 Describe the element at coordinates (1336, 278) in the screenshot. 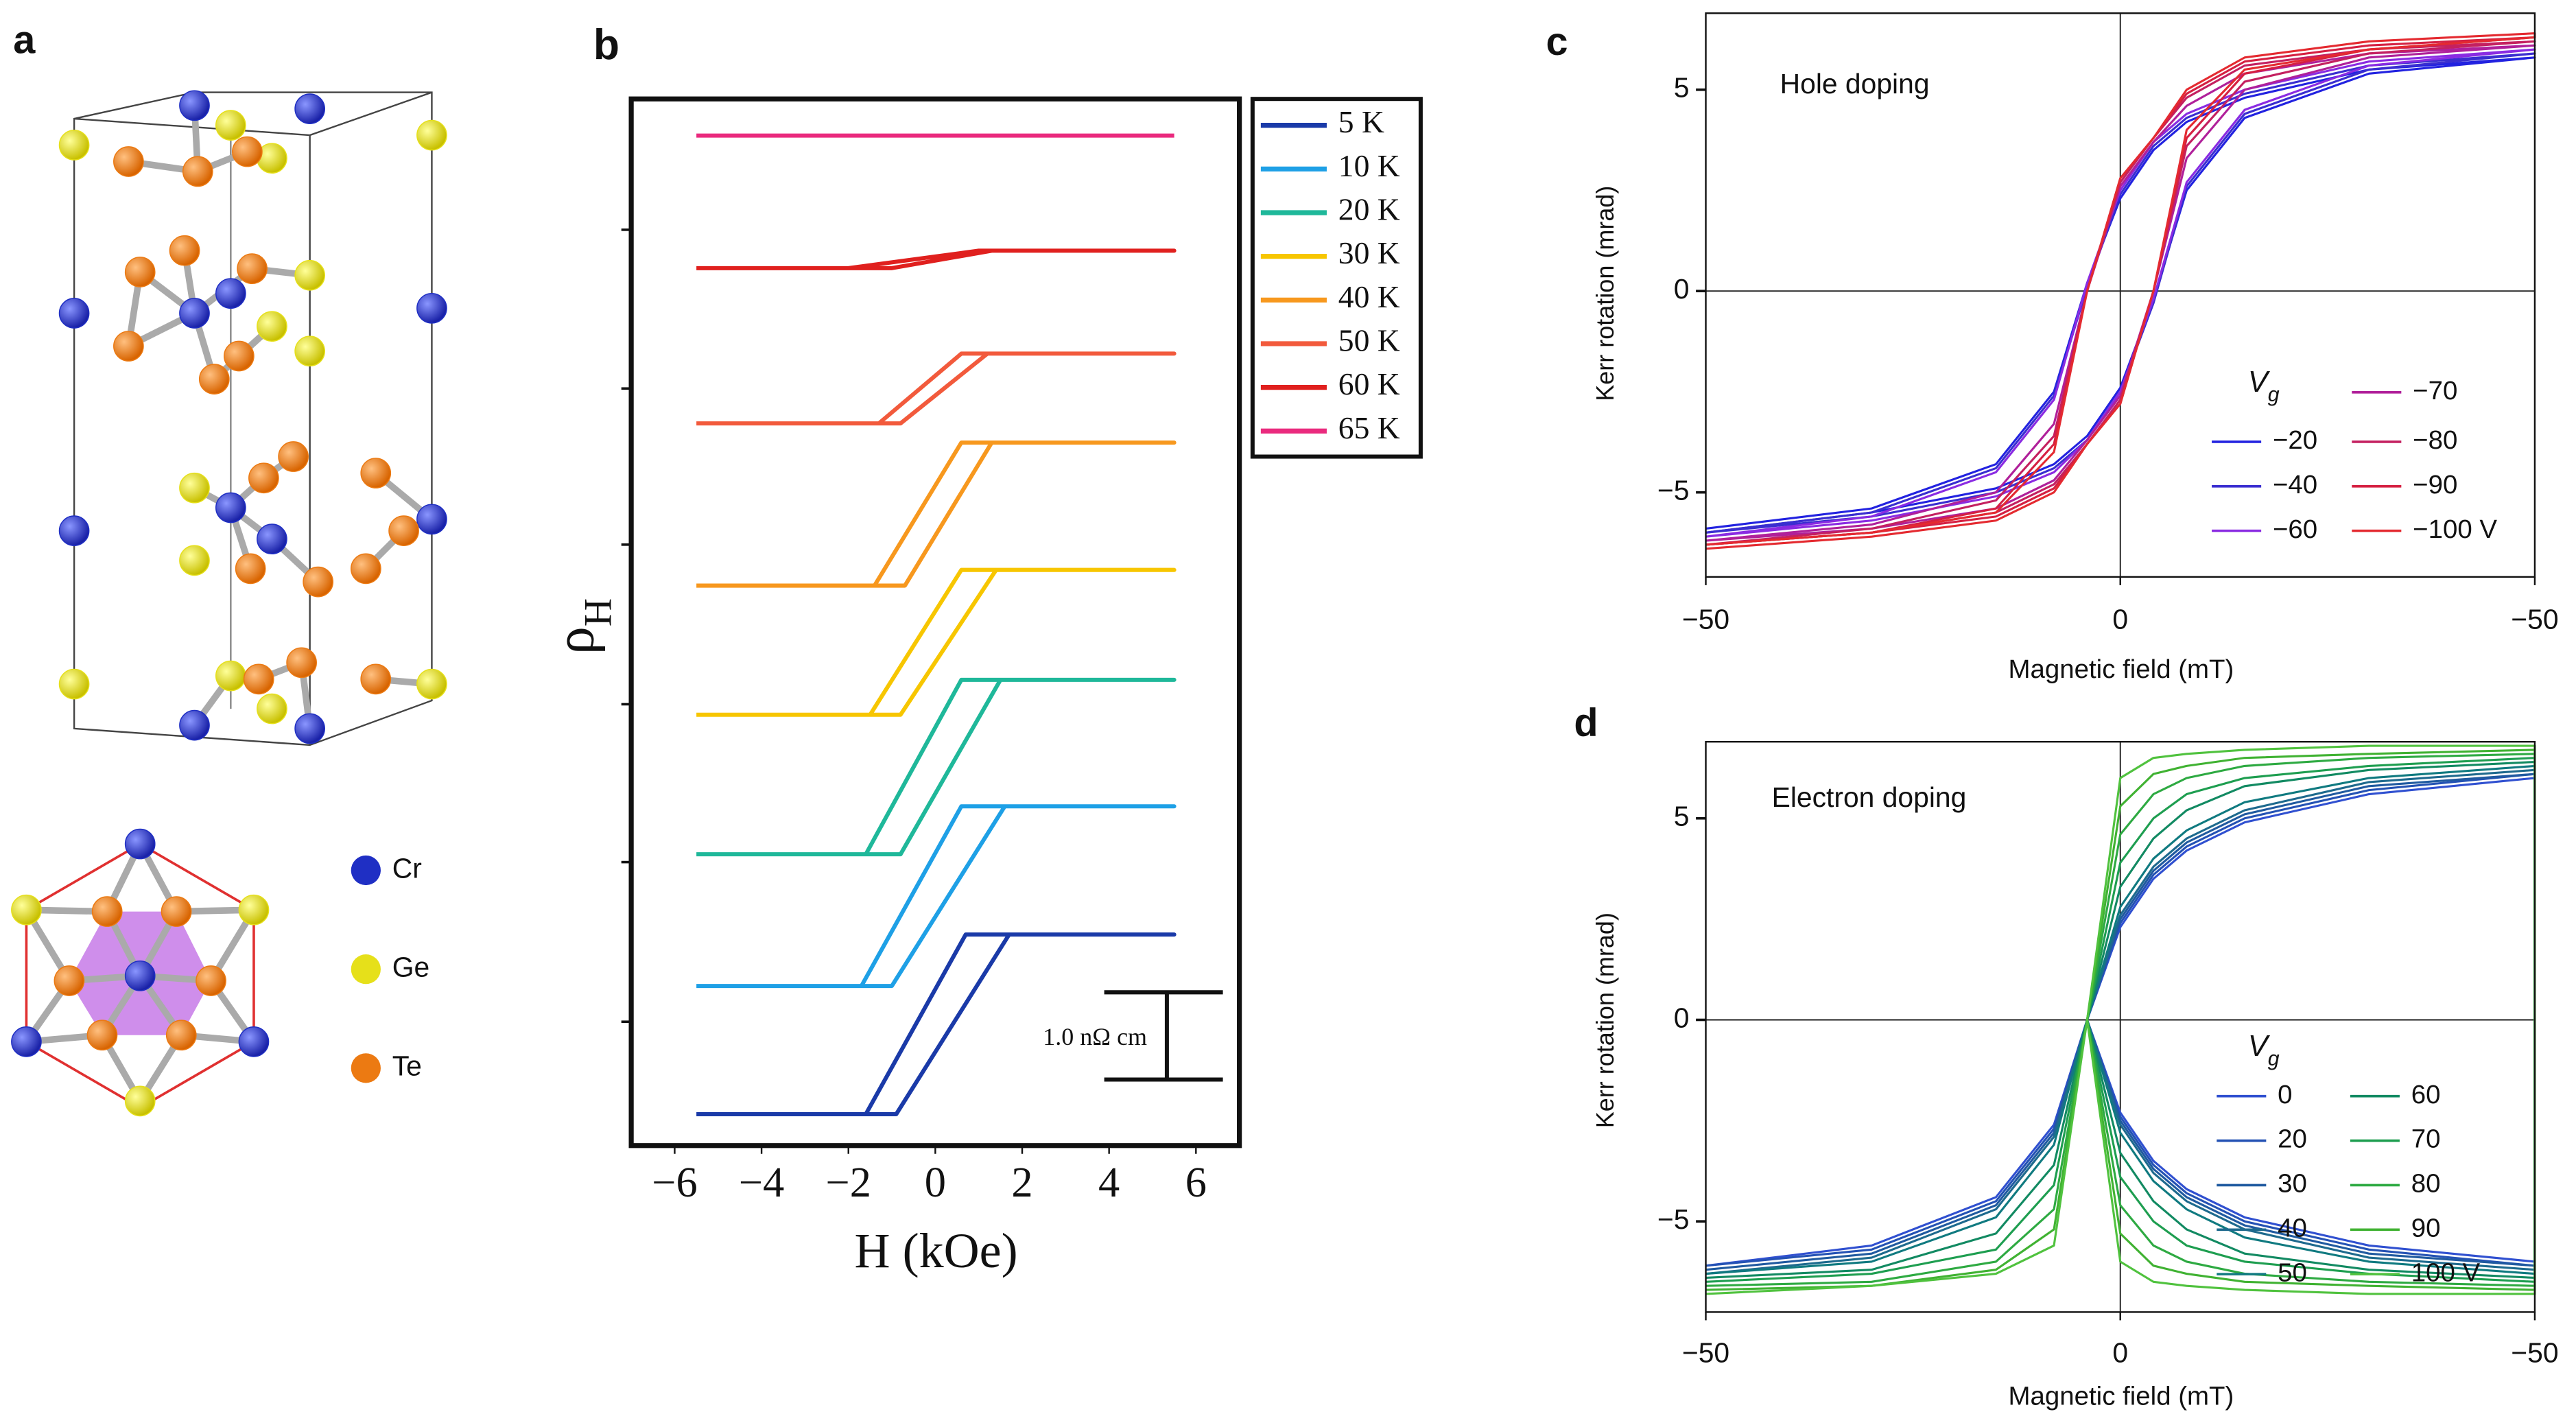

I see `legend-box` at that location.